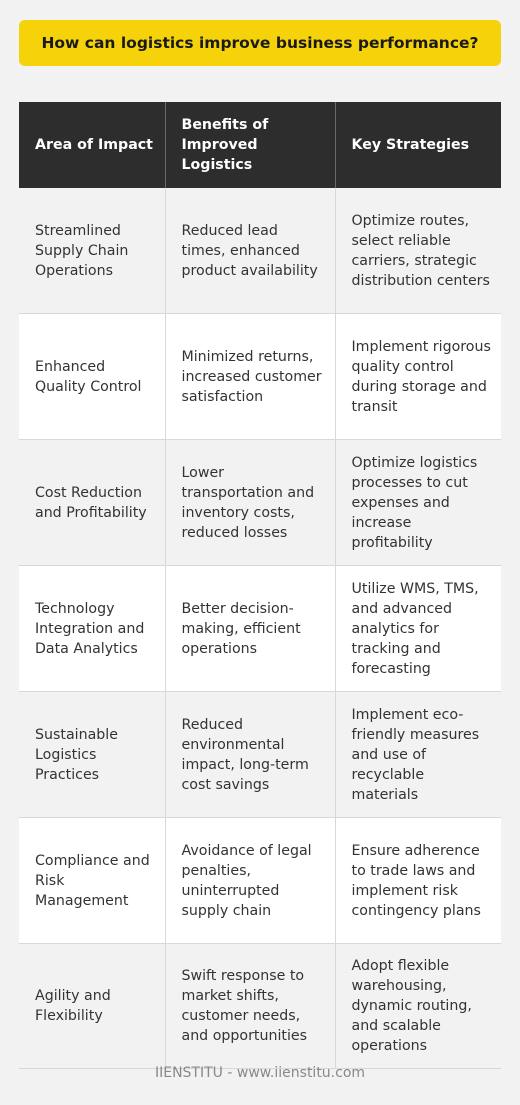 This screenshot has width=520, height=1105. Describe the element at coordinates (92, 502) in the screenshot. I see `cell-area: Cost Reduction and Profitability` at that location.